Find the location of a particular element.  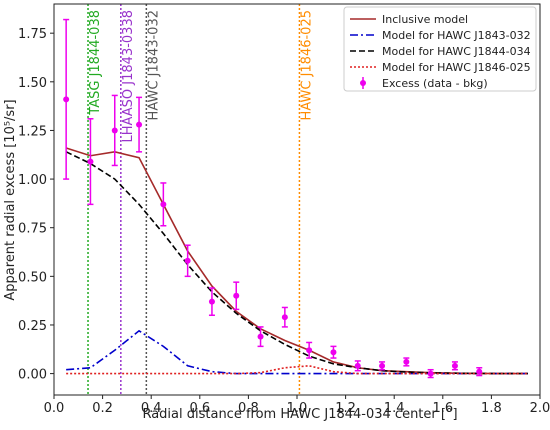

x-tick-label: 2.0 is located at coordinates (540, 408).